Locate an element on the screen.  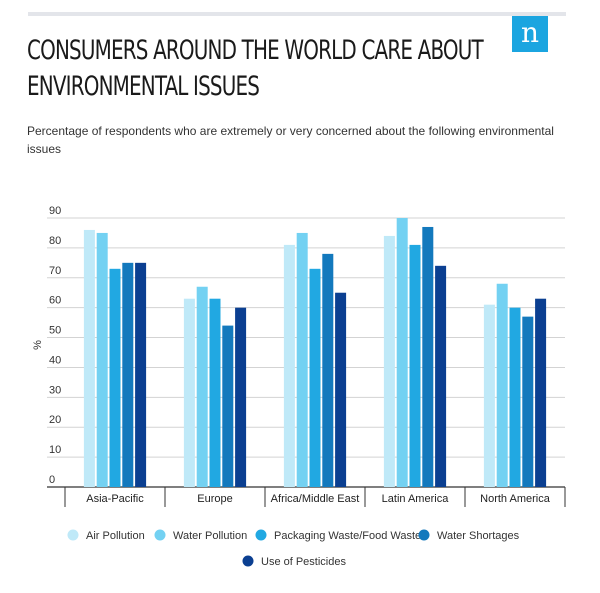
legend-label: Water Shortages is located at coordinates (478, 536).